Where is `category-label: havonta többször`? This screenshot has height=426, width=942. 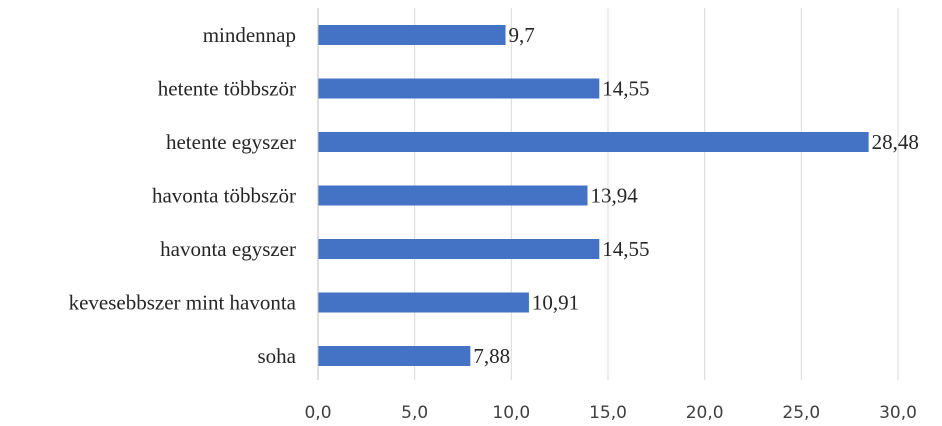 category-label: havonta többször is located at coordinates (224, 196).